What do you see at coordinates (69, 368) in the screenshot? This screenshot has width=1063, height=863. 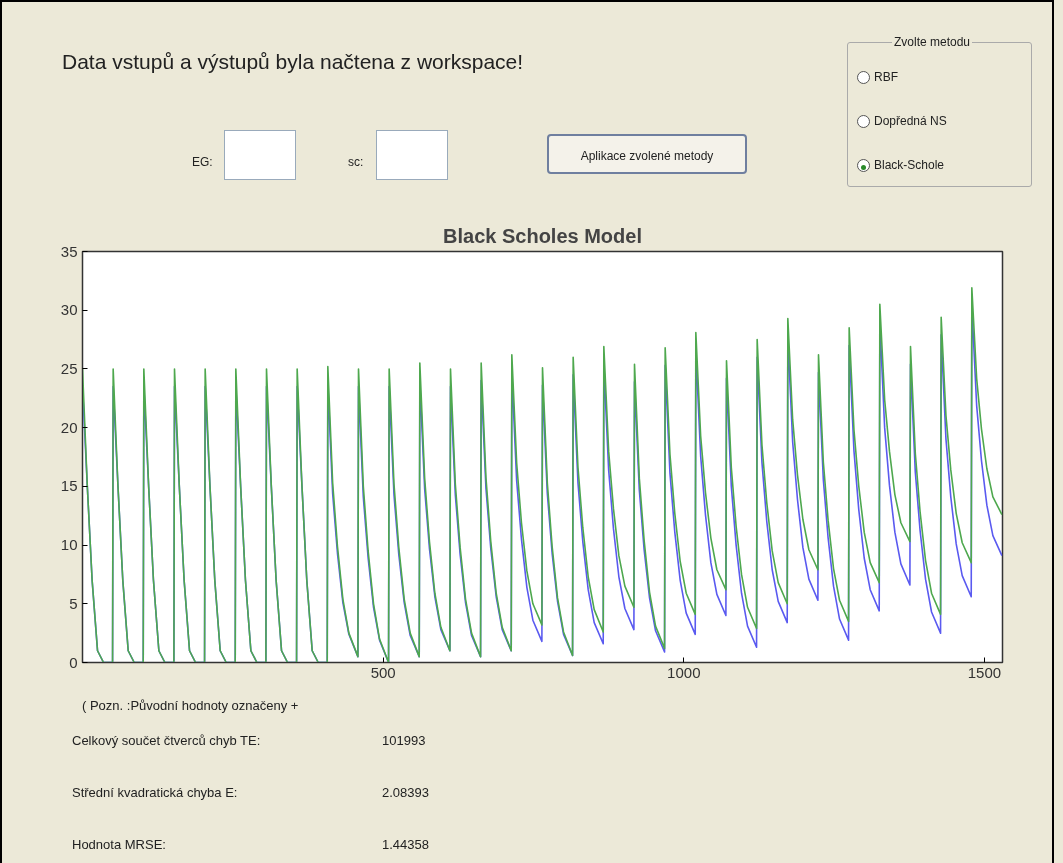 I see `y-tick-label: 25` at bounding box center [69, 368].